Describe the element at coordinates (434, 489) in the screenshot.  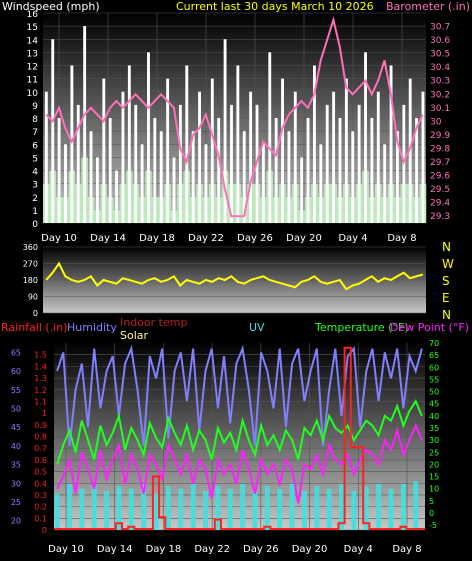
I see `temperature-tick-label: 10` at that location.